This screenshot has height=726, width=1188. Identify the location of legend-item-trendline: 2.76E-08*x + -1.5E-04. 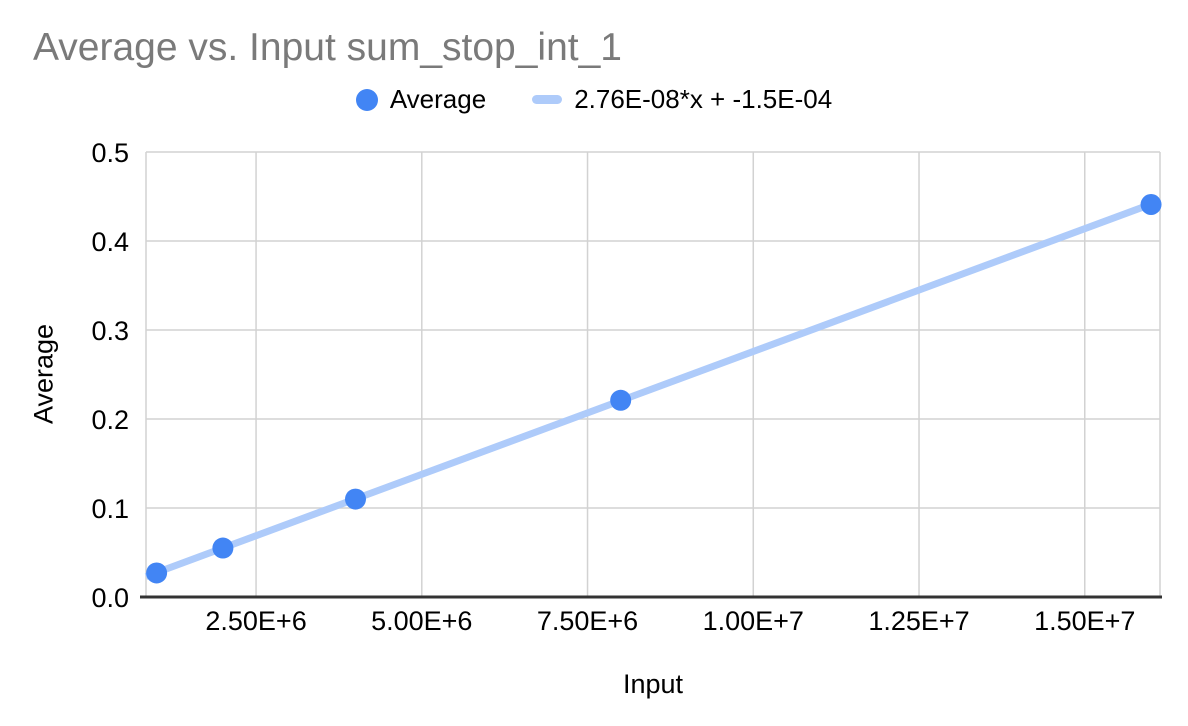
(682, 99).